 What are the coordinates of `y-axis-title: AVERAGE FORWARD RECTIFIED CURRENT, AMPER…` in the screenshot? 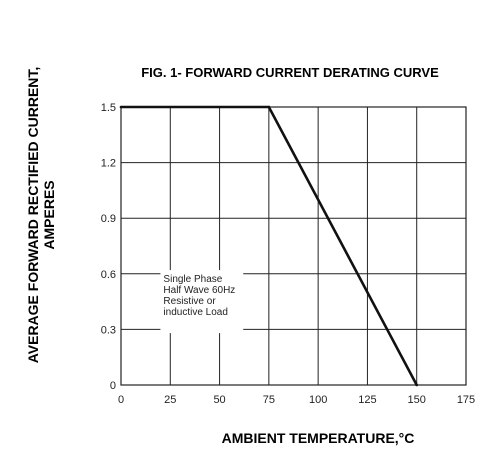 It's located at (41, 215).